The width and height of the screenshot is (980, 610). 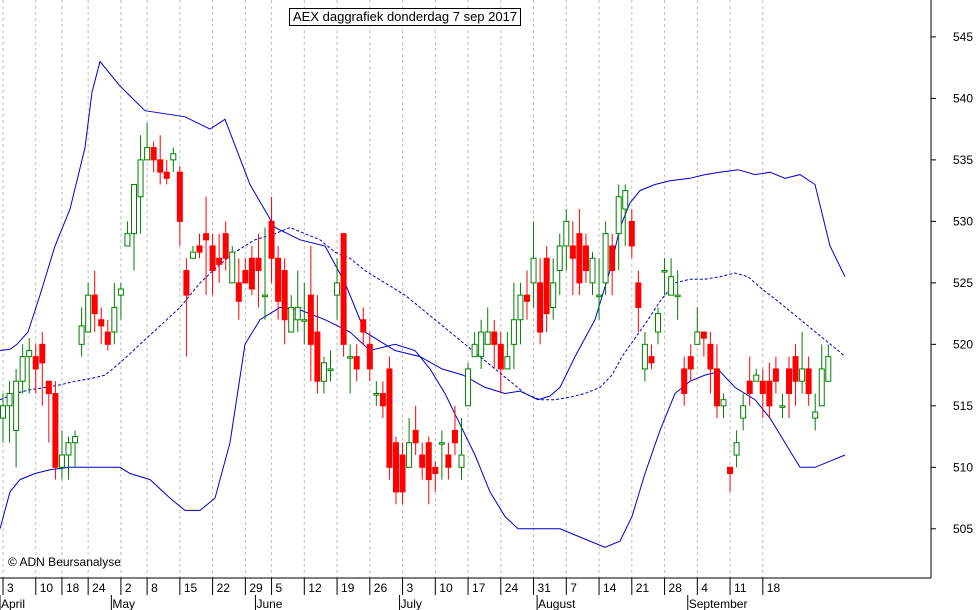 I want to click on copyright-label: © ADN Beursanalyse, so click(x=64, y=562).